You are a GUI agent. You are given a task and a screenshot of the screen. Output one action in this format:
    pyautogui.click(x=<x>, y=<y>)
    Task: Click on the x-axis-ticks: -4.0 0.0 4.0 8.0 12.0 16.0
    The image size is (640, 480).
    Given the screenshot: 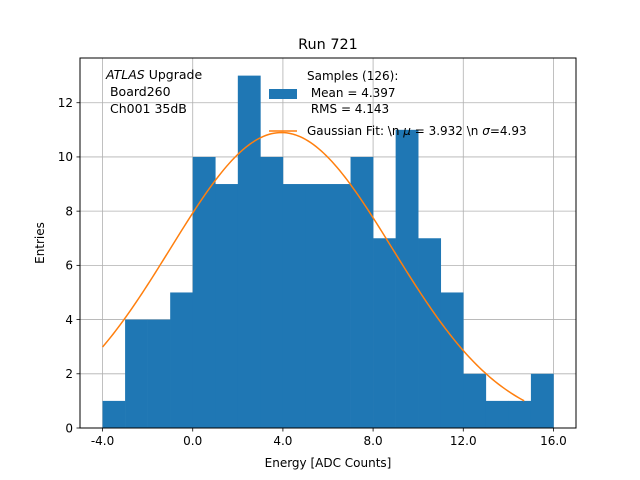 What is the action you would take?
    pyautogui.click(x=329, y=438)
    